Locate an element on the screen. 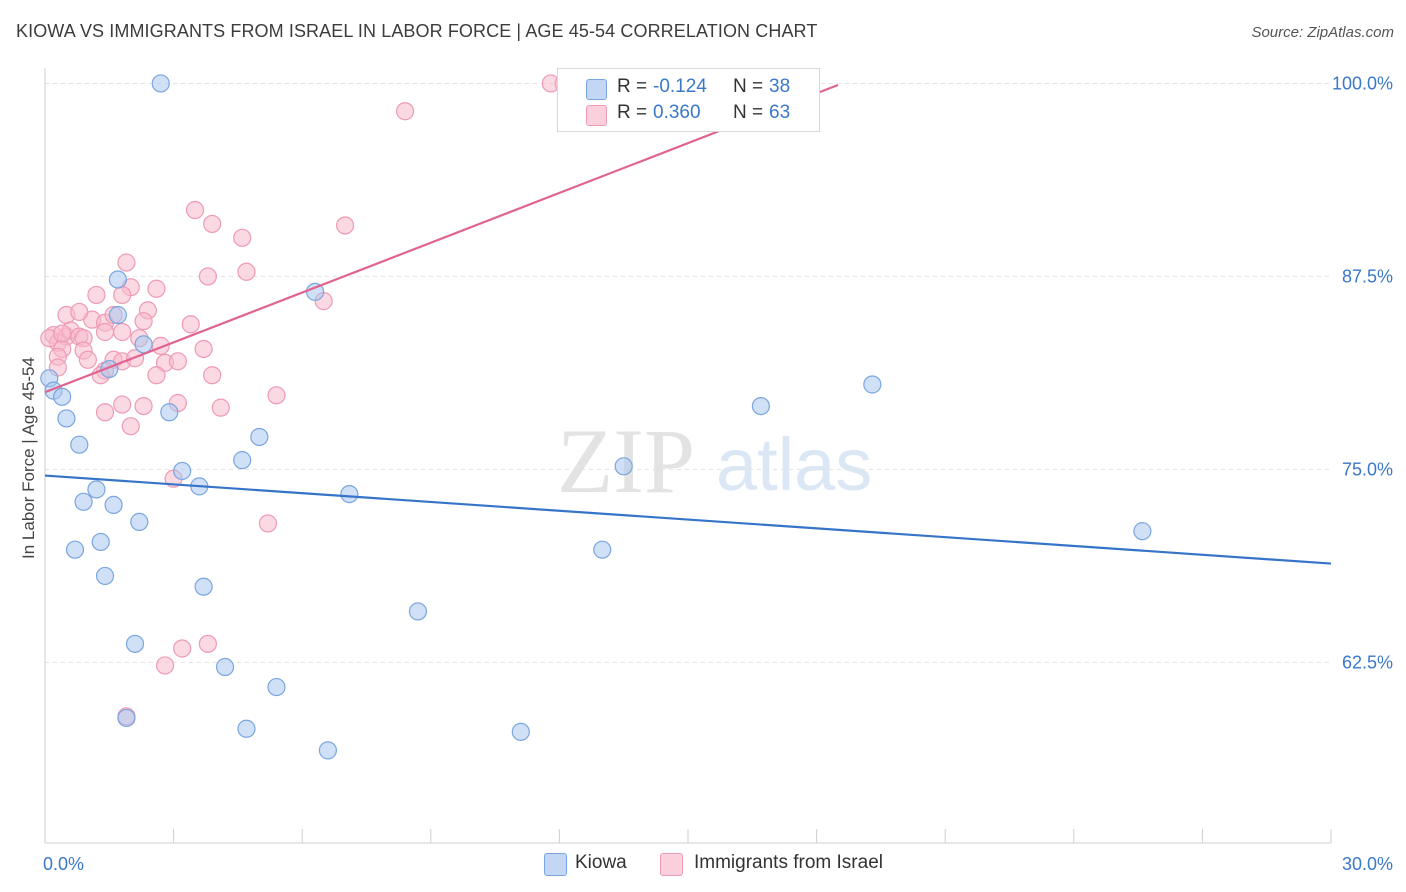 Image resolution: width=1406 pixels, height=892 pixels. israel-r-label: R = is located at coordinates (632, 112).